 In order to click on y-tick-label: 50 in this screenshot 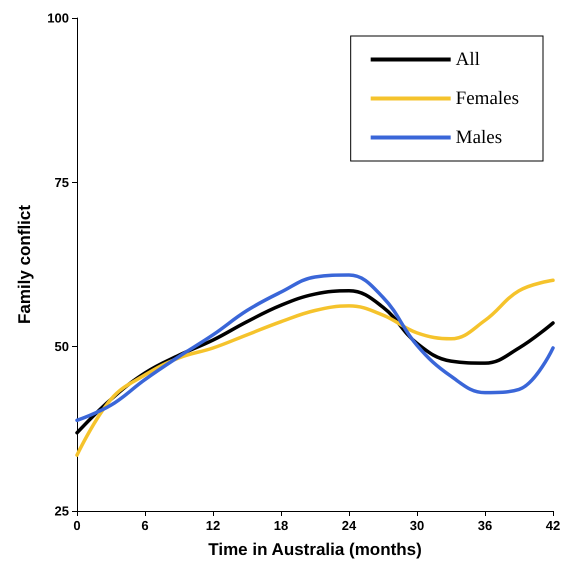, I will do `click(61, 346)`.